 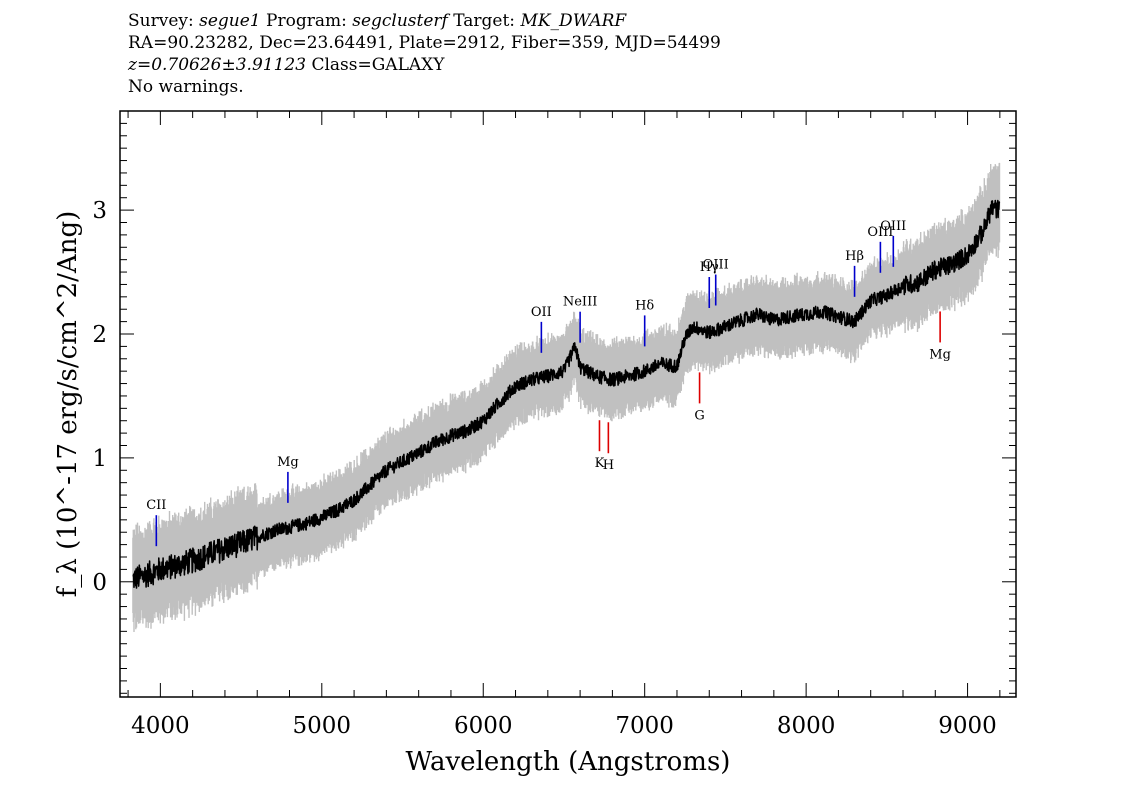 I want to click on line-label-7: Hβ, so click(x=854, y=256).